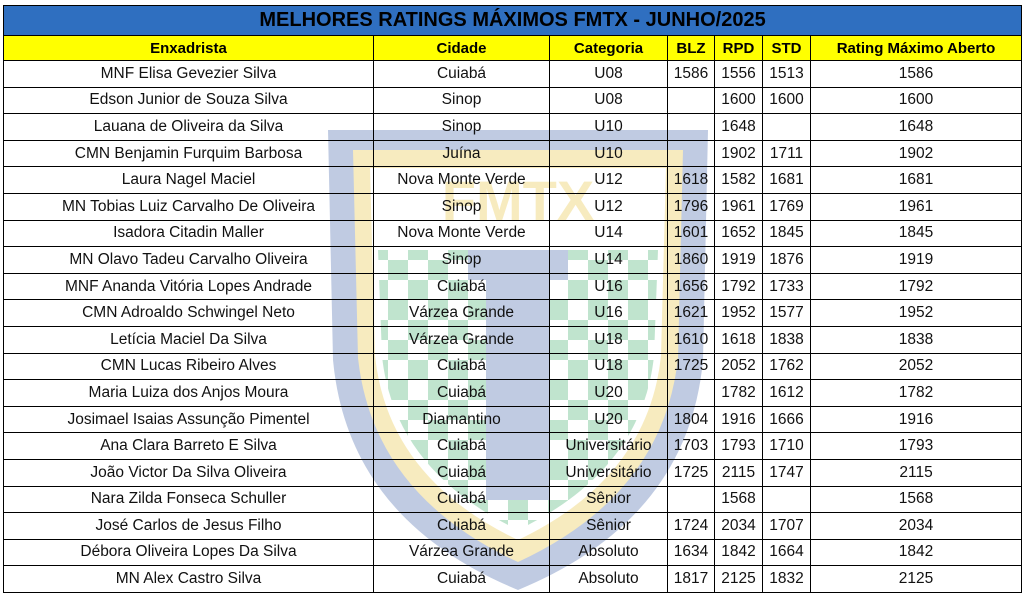 This screenshot has height=600, width=1024. What do you see at coordinates (461, 153) in the screenshot?
I see `player-city: Juína` at bounding box center [461, 153].